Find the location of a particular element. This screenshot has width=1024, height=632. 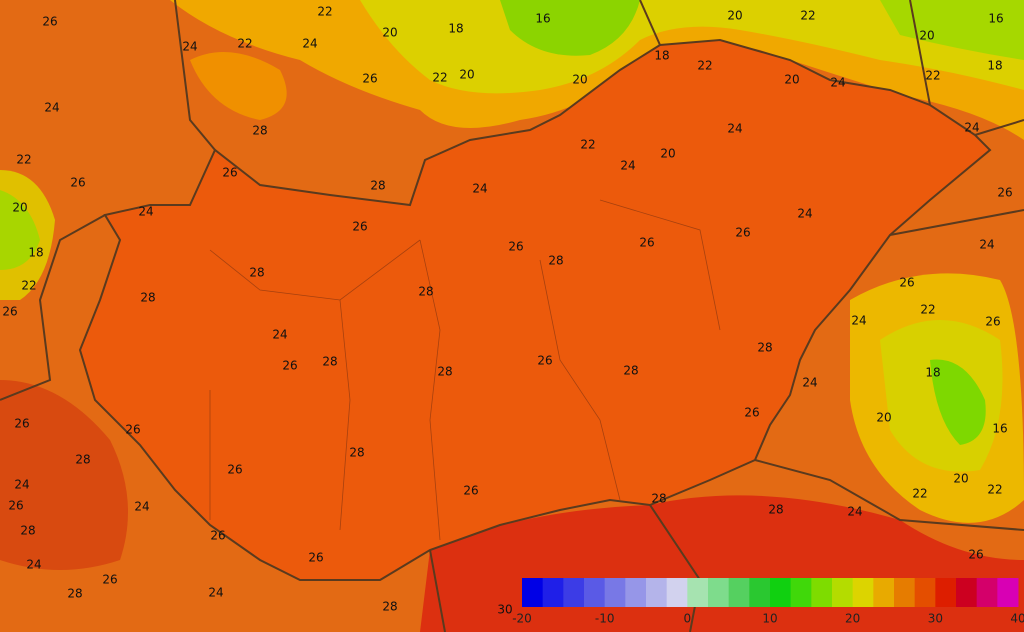

colorbar: -20 -10 0 10 20 30 40 is located at coordinates (768, 602).